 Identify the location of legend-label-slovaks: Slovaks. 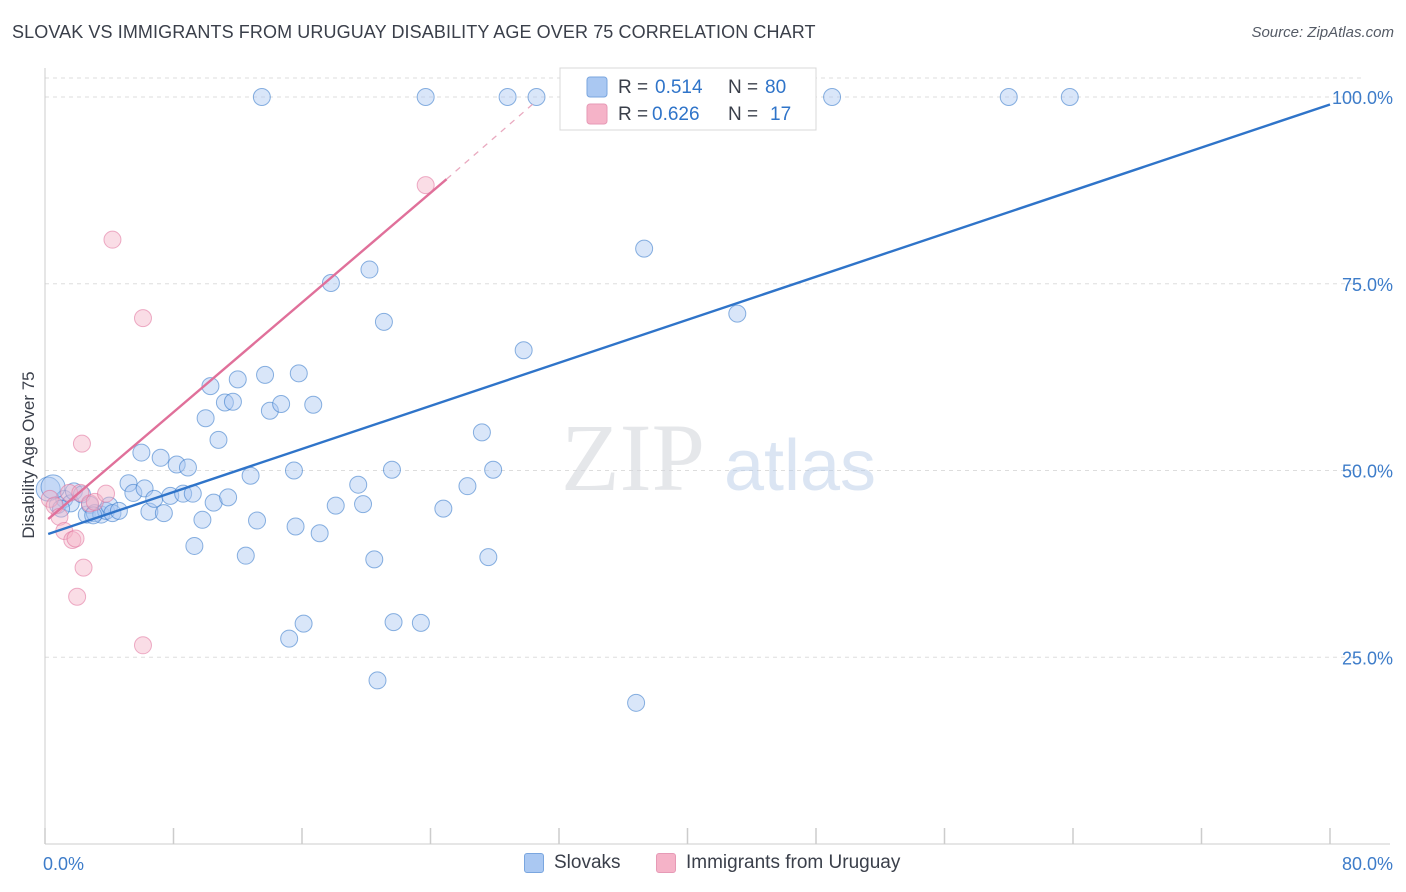
(587, 862).